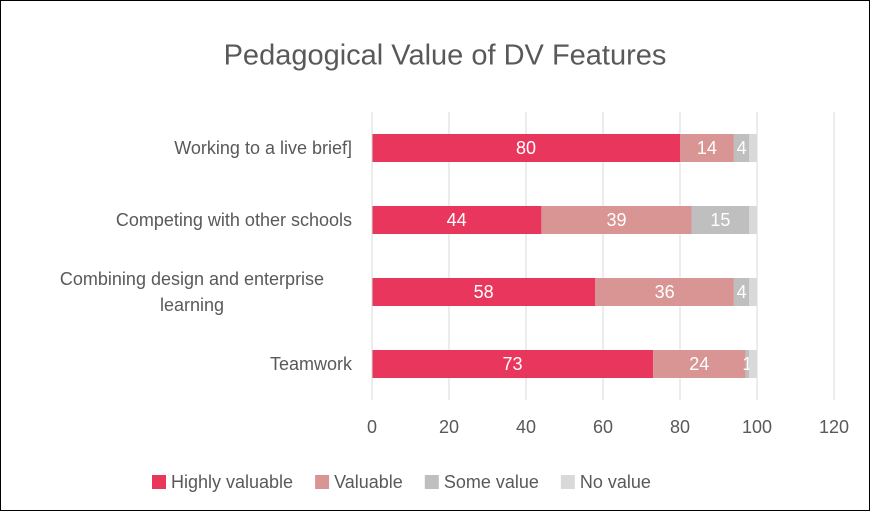 Image resolution: width=870 pixels, height=511 pixels. Describe the element at coordinates (368, 482) in the screenshot. I see `legend-label: Valuable` at that location.